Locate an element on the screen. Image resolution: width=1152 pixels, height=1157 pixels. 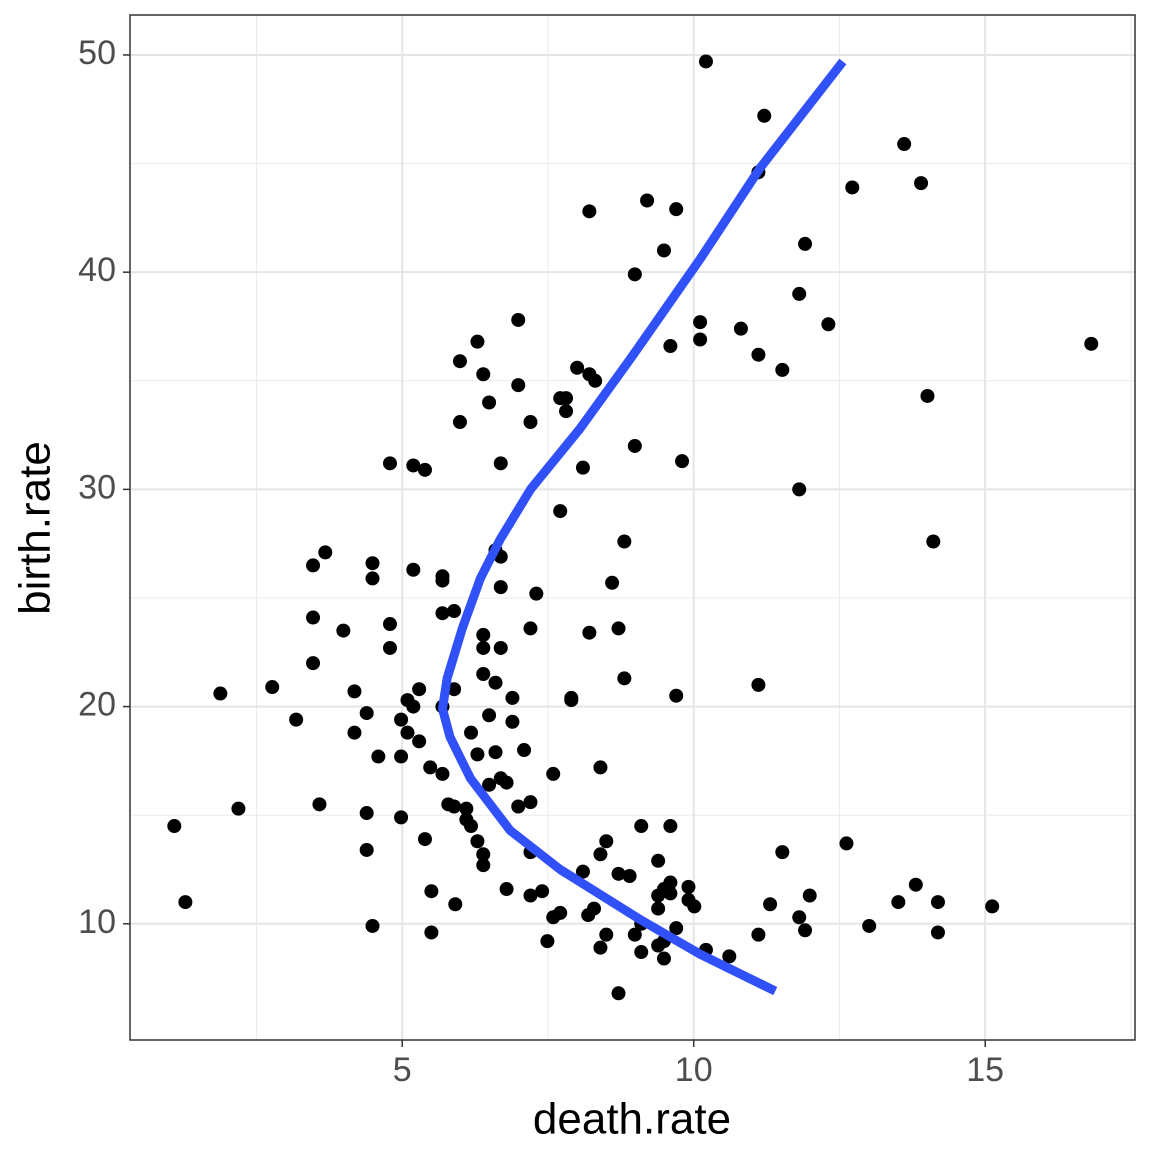
y-tick-label: 30 is located at coordinates (97, 487).